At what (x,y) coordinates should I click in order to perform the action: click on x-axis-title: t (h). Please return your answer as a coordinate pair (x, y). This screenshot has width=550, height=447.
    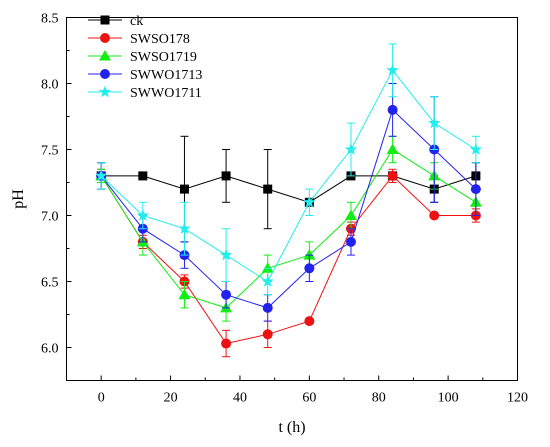
    Looking at the image, I should click on (291, 427).